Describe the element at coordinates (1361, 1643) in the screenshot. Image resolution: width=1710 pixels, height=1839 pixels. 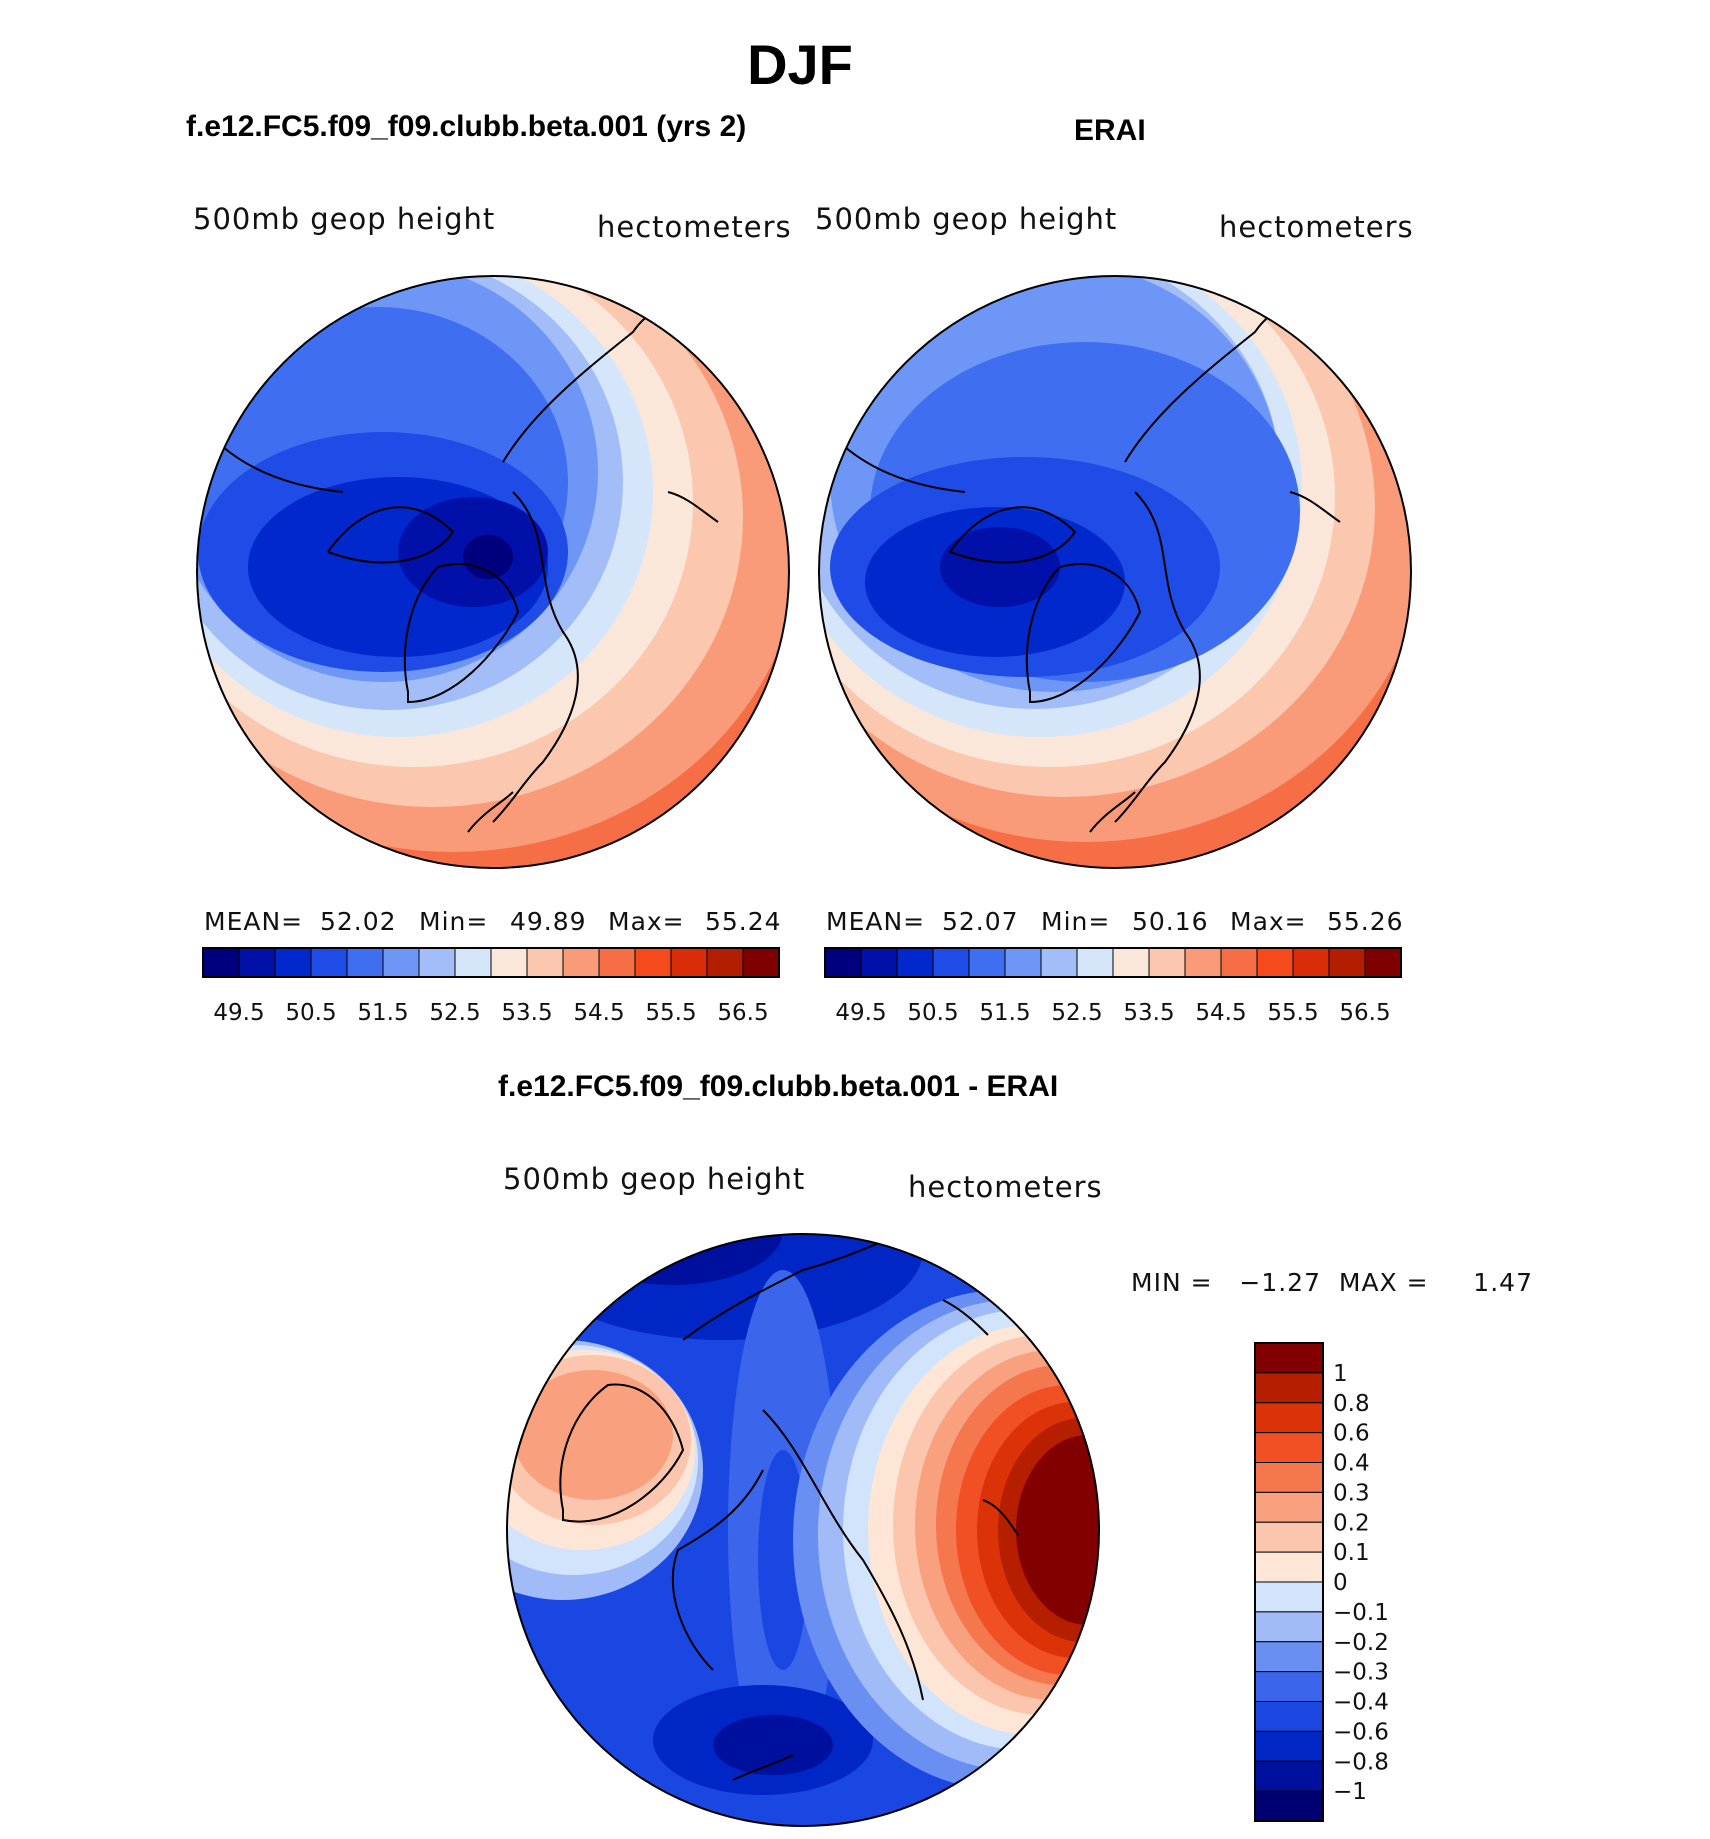
I see `colorbar-diff-tick-label: −0.2` at that location.